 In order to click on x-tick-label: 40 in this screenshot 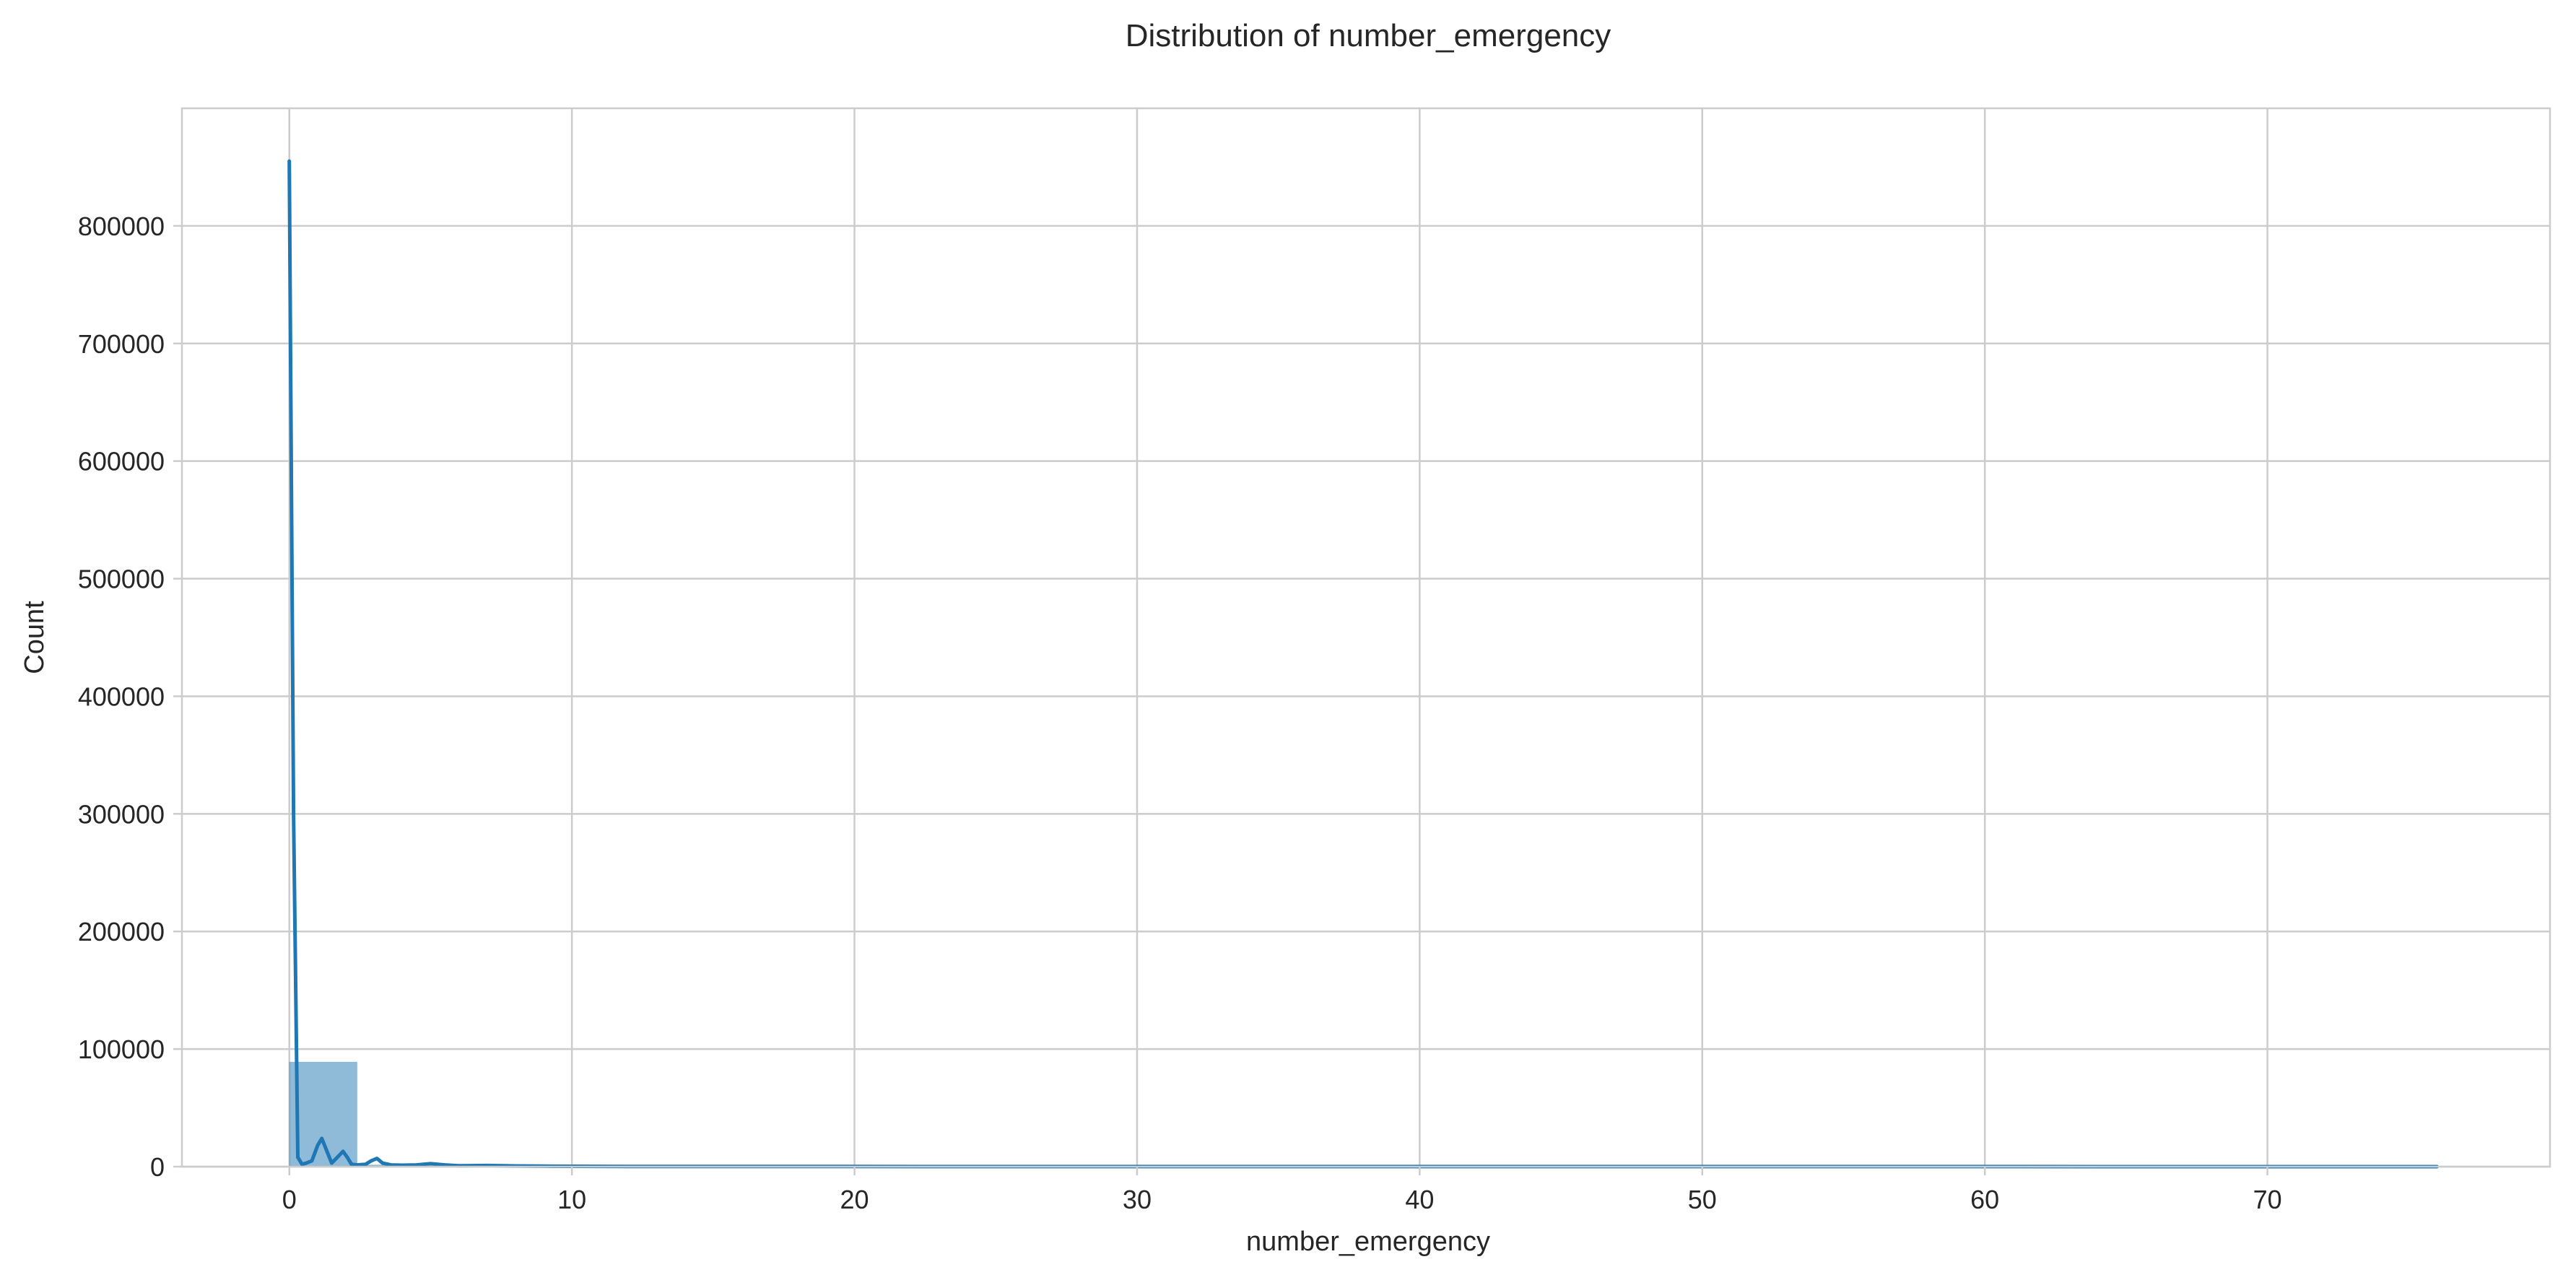, I will do `click(1419, 1199)`.